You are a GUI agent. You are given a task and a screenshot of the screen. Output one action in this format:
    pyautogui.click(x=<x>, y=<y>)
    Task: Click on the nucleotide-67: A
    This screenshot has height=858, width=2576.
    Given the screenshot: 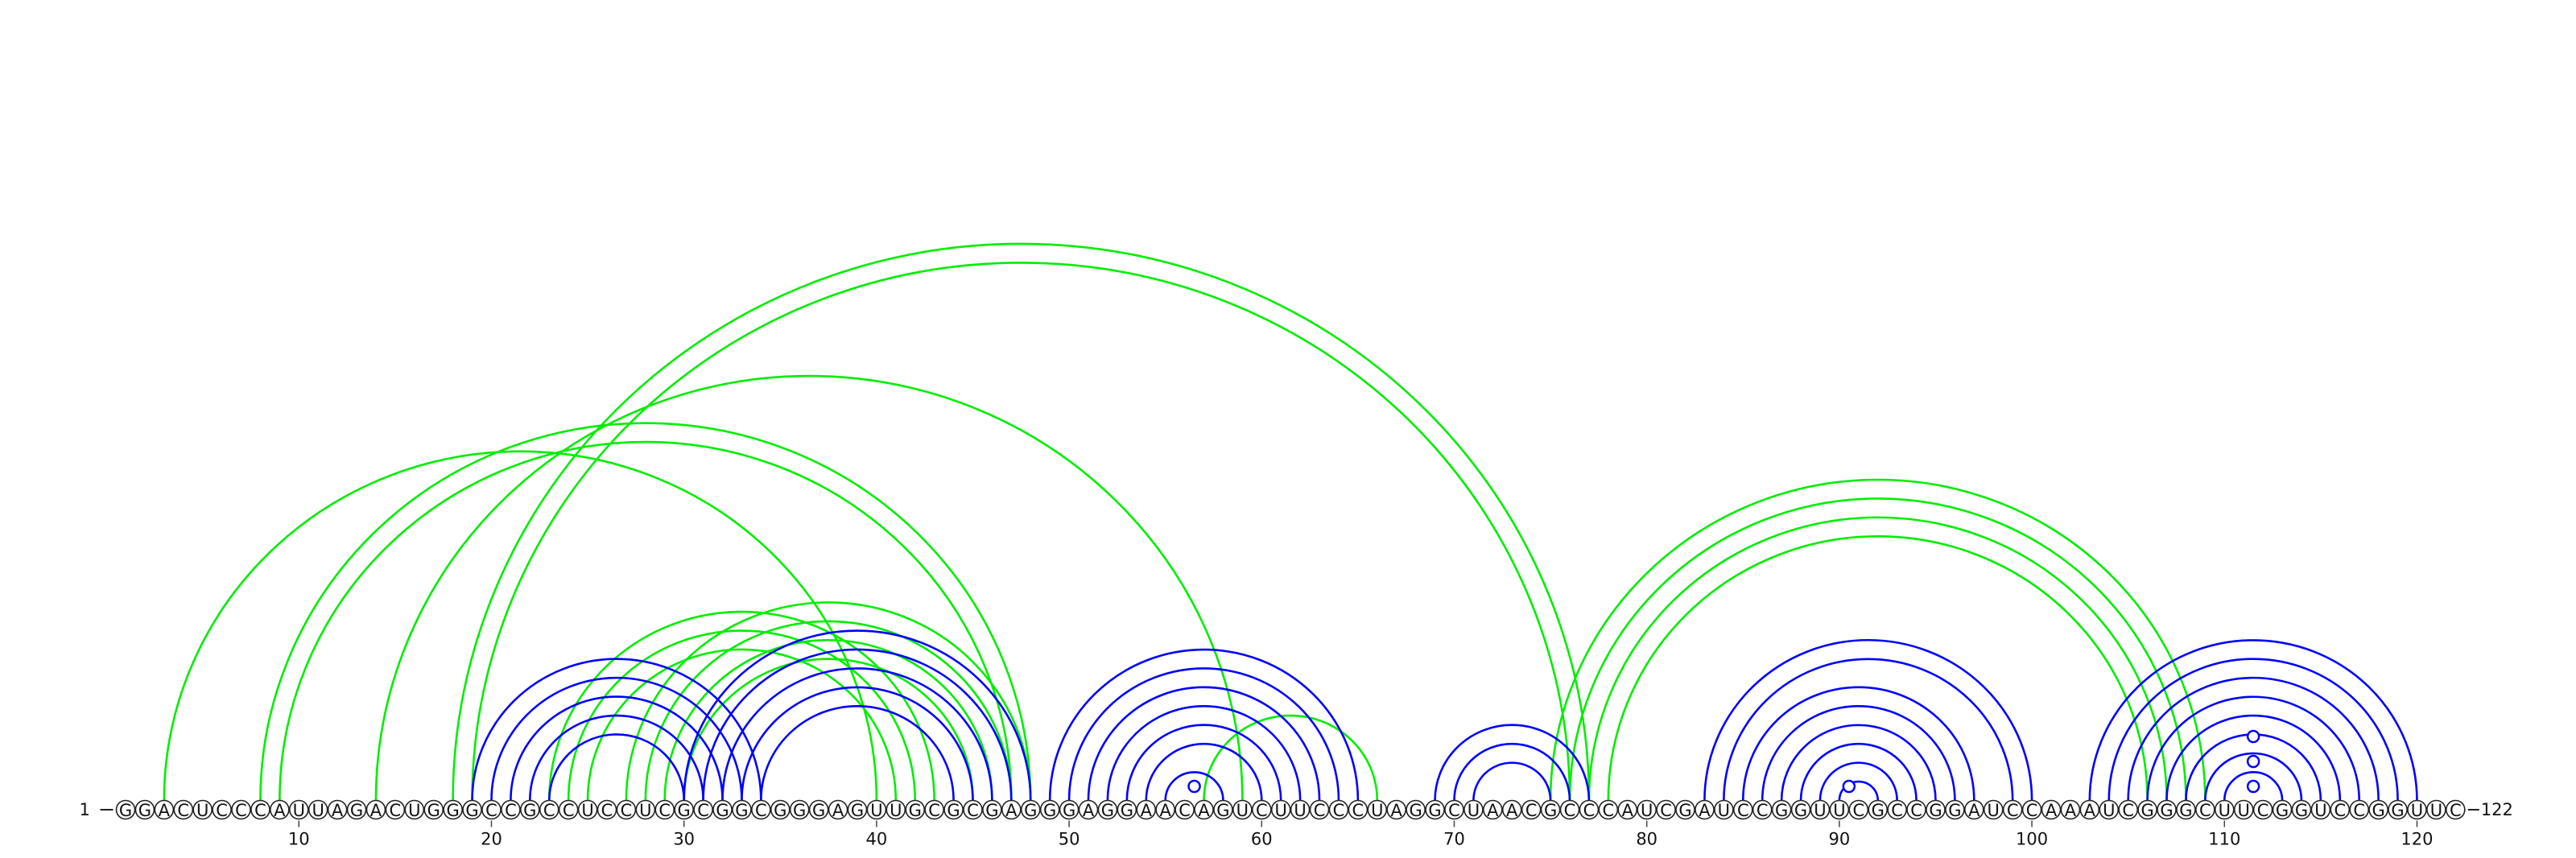 What is the action you would take?
    pyautogui.click(x=1396, y=809)
    